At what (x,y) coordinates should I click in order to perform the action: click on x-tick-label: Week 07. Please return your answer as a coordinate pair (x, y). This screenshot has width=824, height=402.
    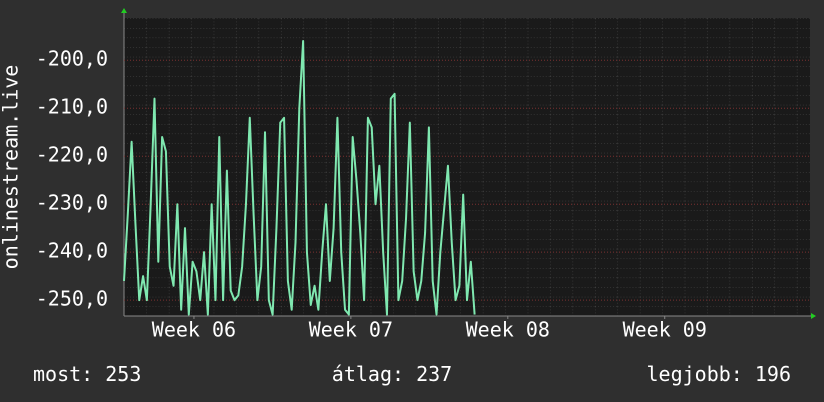
    Looking at the image, I should click on (351, 330).